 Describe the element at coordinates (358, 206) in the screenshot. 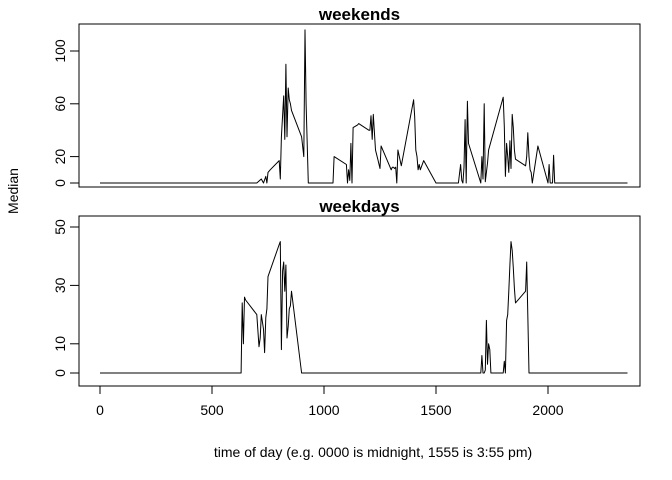

I see `weekdays-title: weekdays` at that location.